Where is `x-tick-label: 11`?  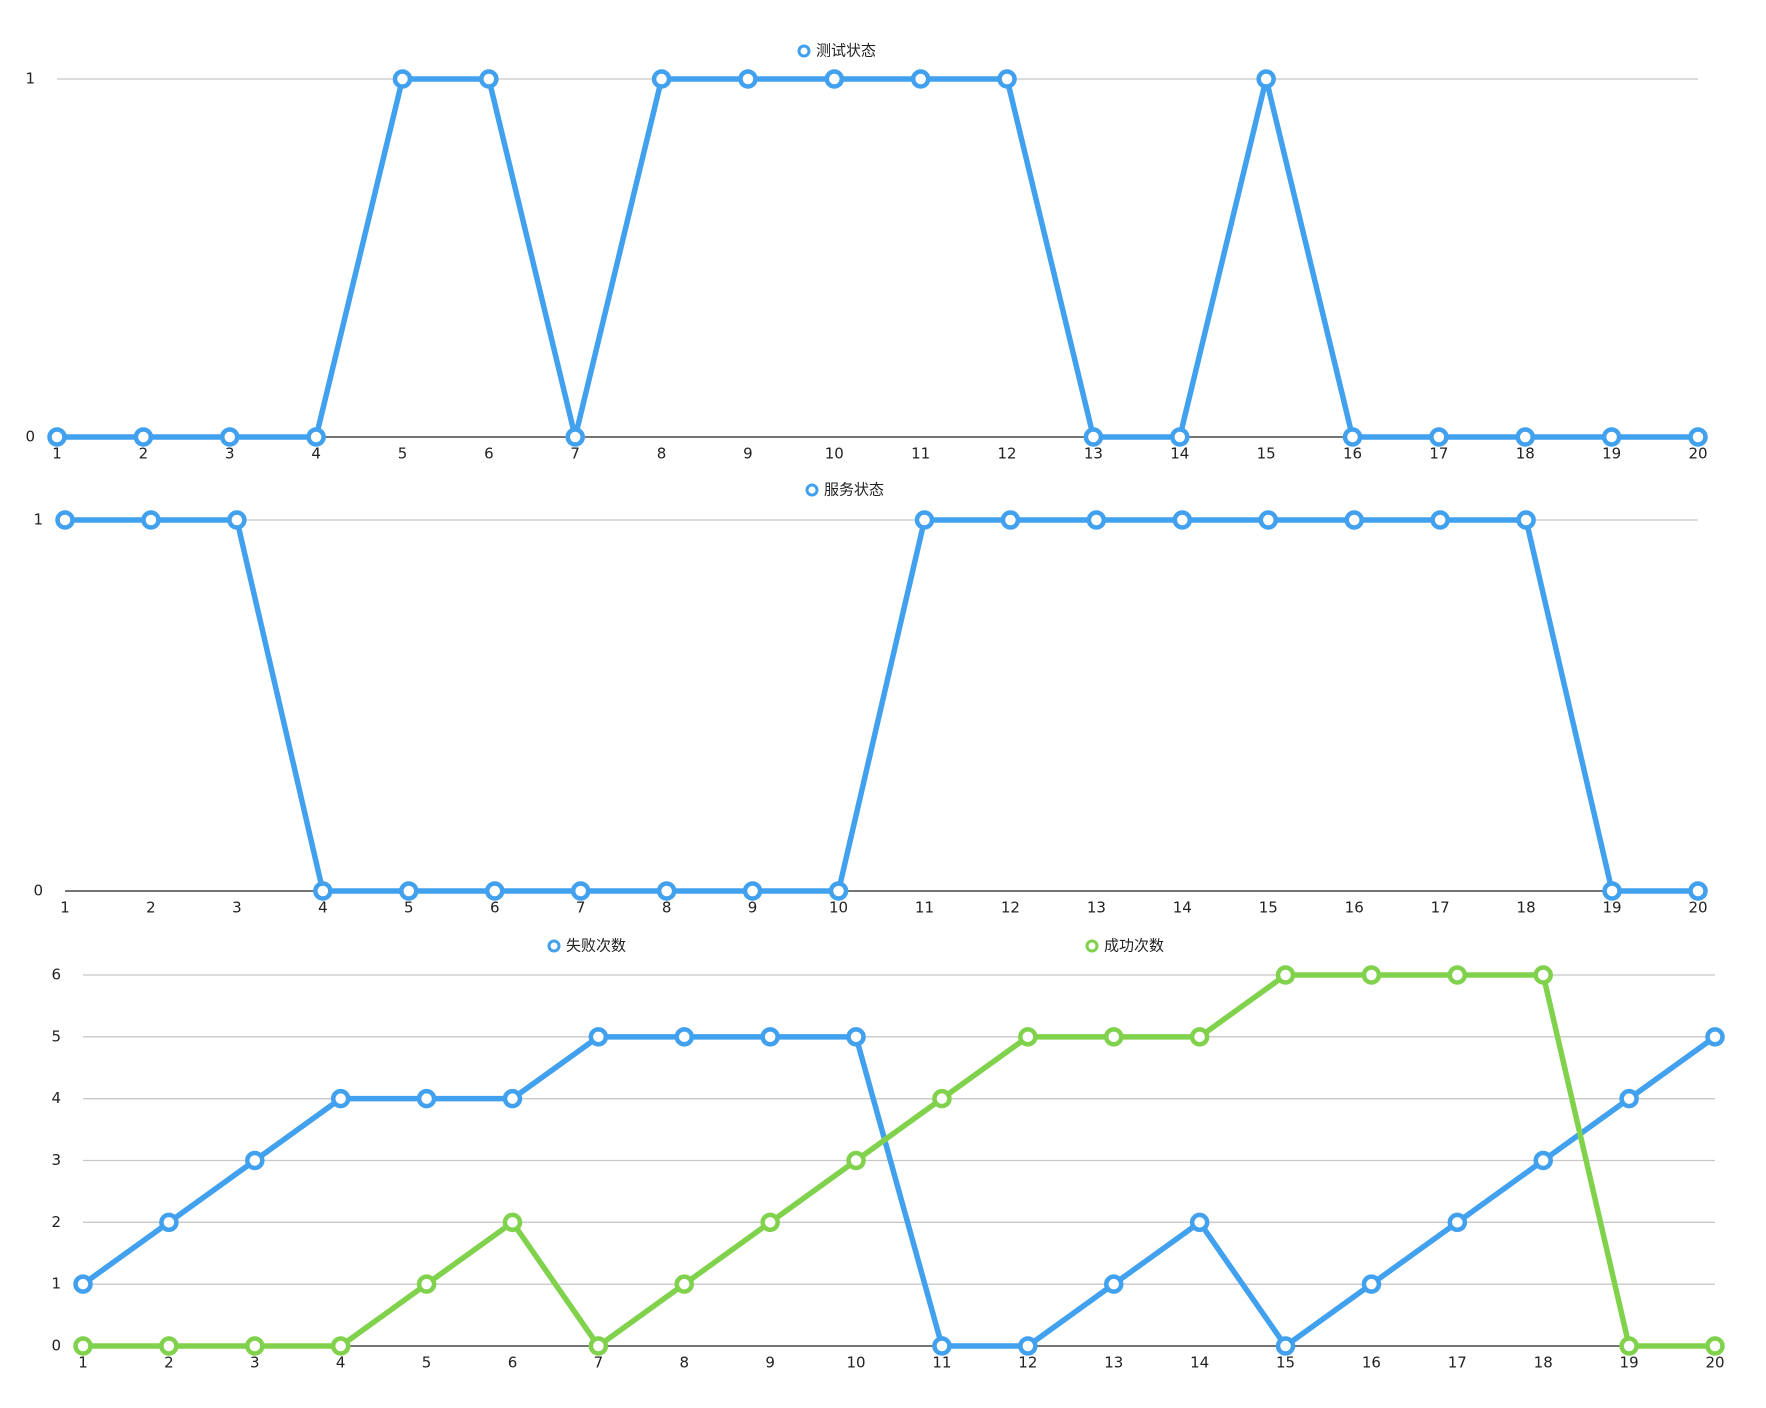
x-tick-label: 11 is located at coordinates (924, 908).